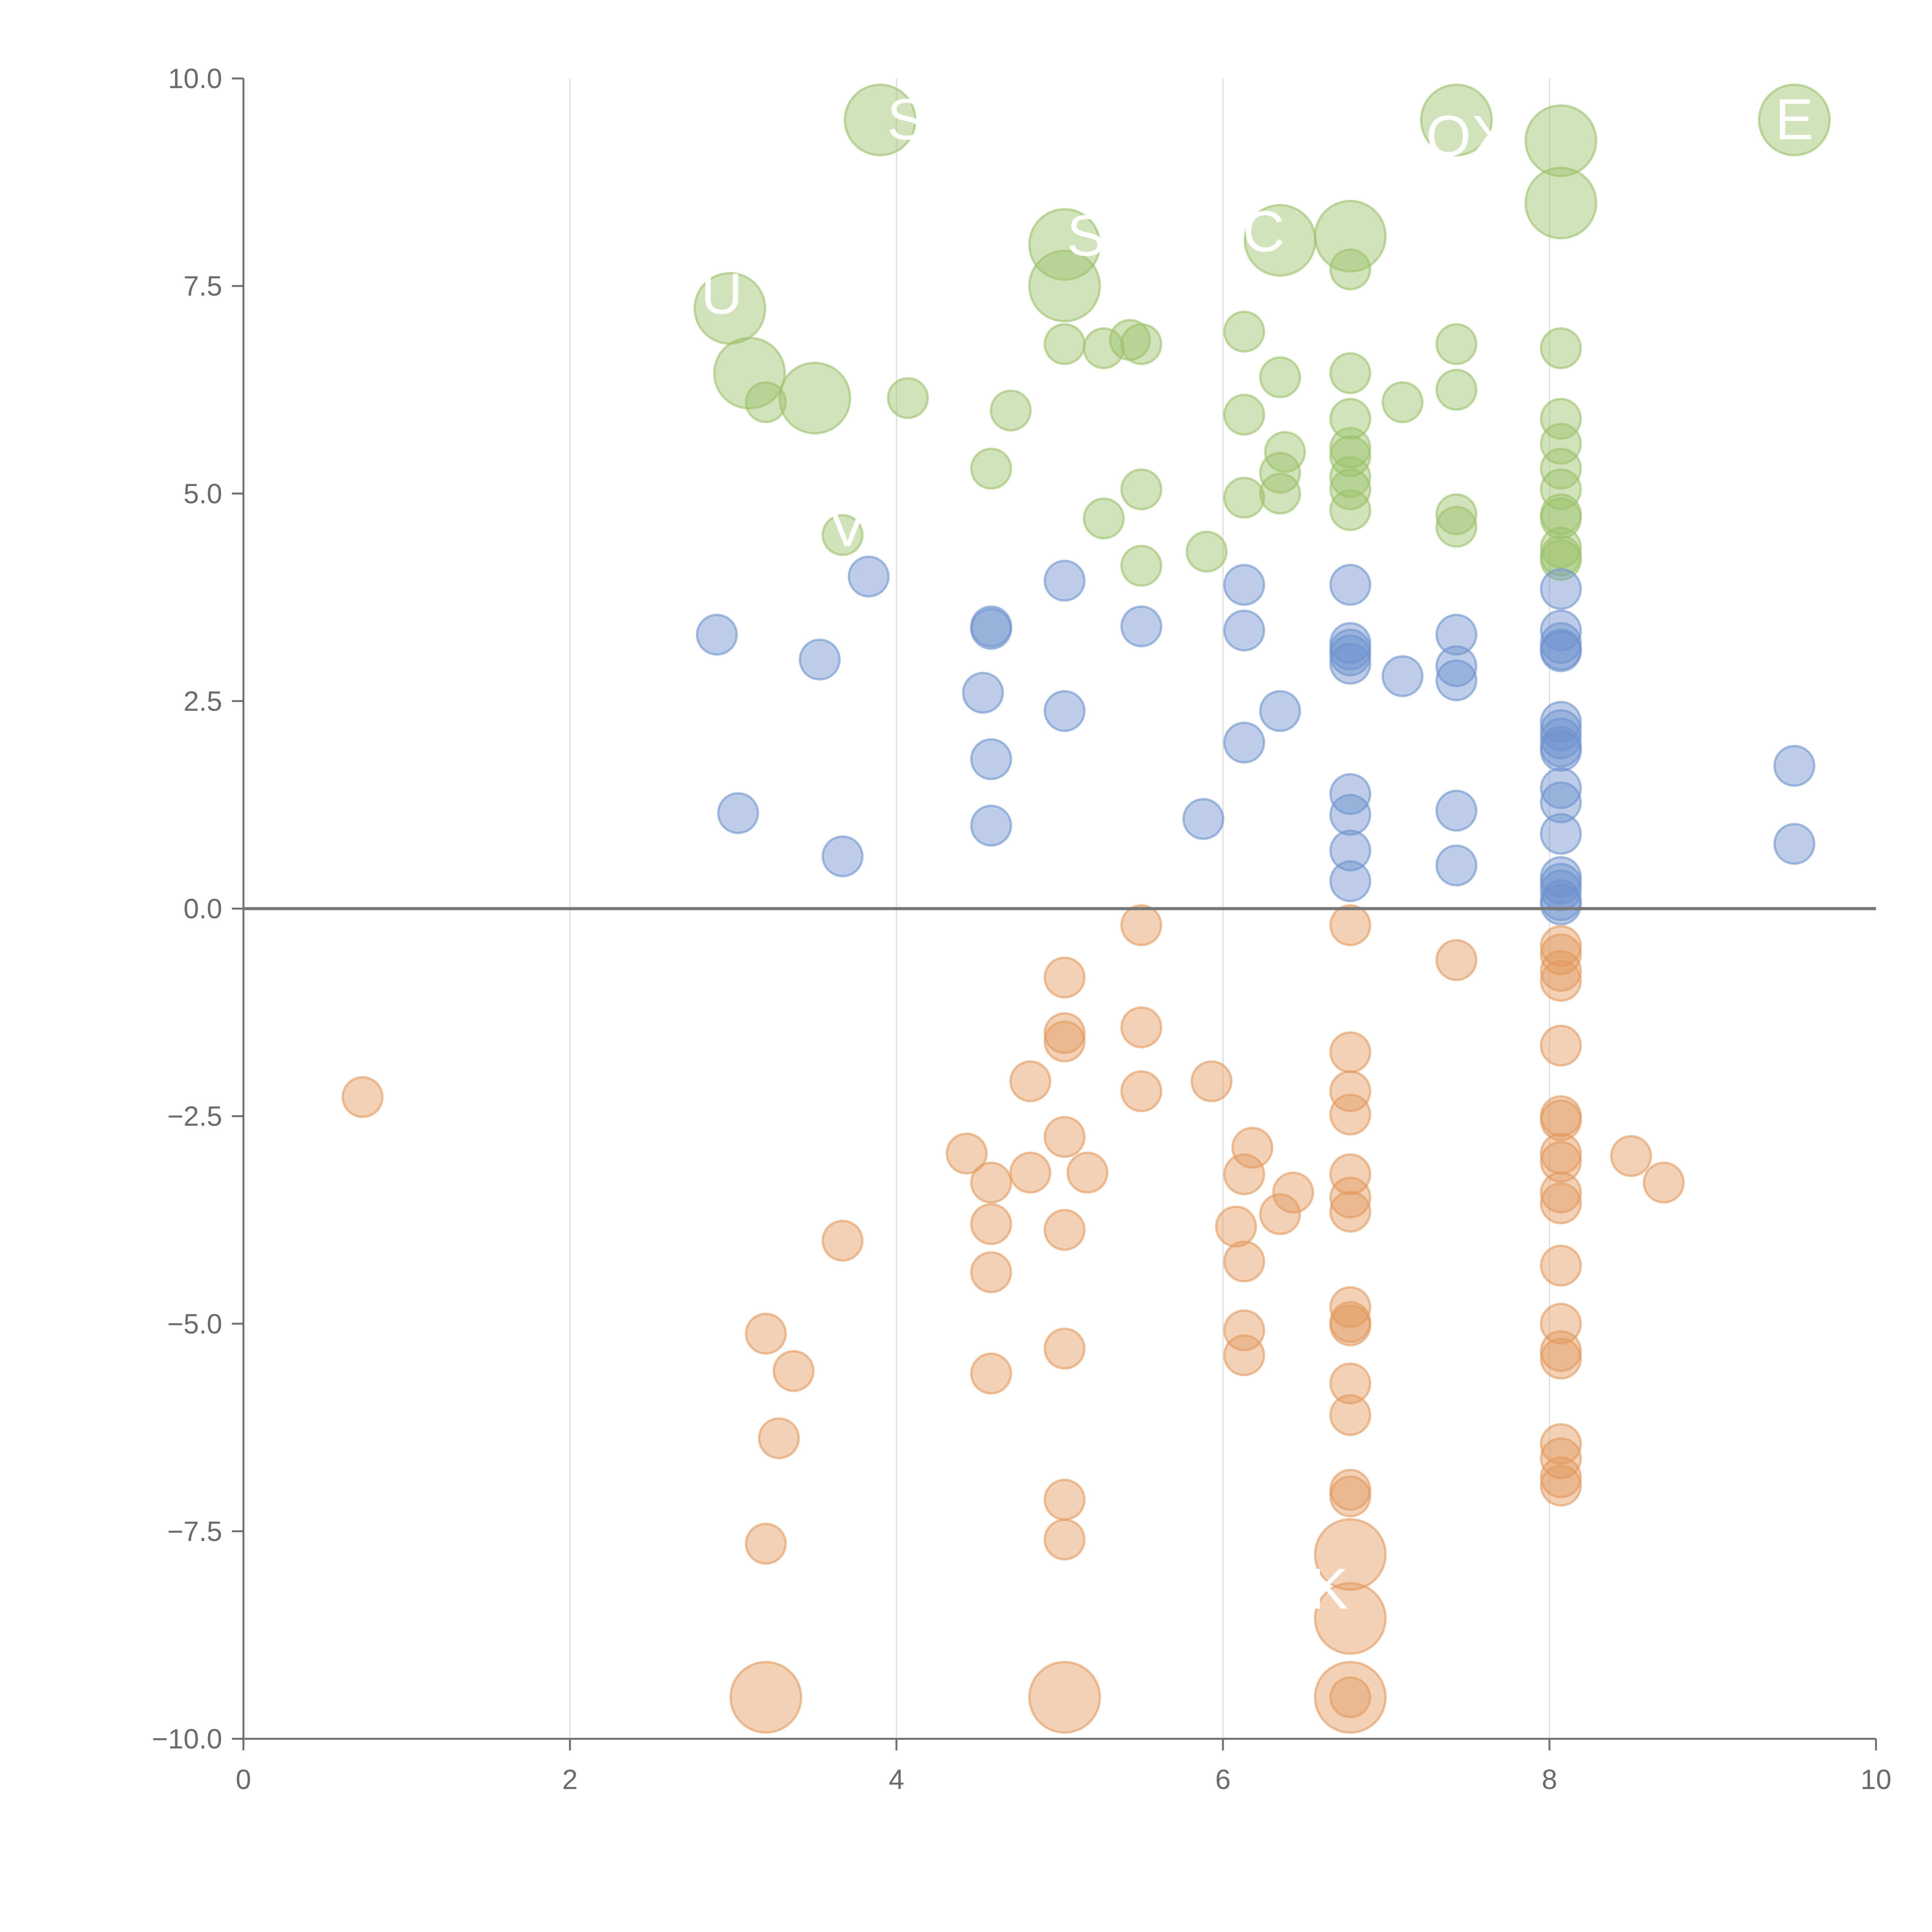  I want to click on x-tick-label: 0, so click(244, 1780).